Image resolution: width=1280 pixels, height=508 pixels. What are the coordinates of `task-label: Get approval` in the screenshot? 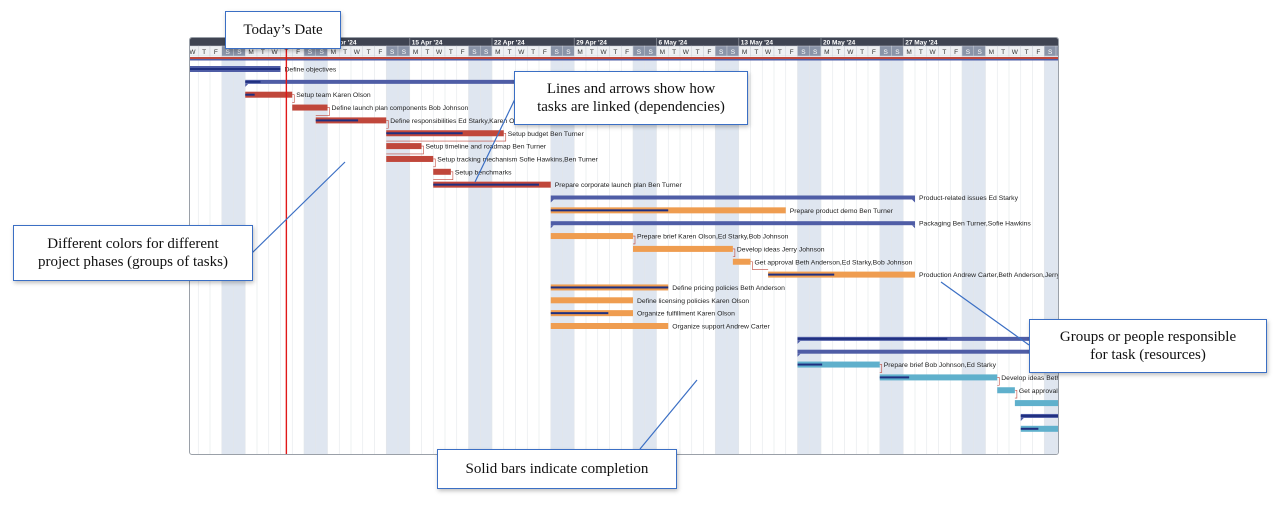 It's located at (1038, 391).